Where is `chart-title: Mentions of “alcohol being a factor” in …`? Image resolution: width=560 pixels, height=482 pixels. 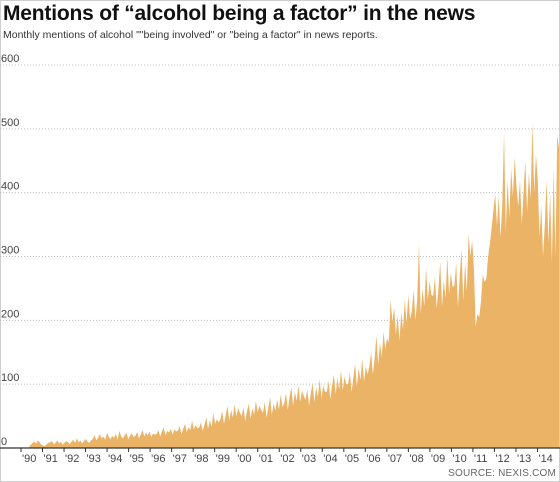 chart-title: Mentions of “alcohol being a factor” in … is located at coordinates (239, 13).